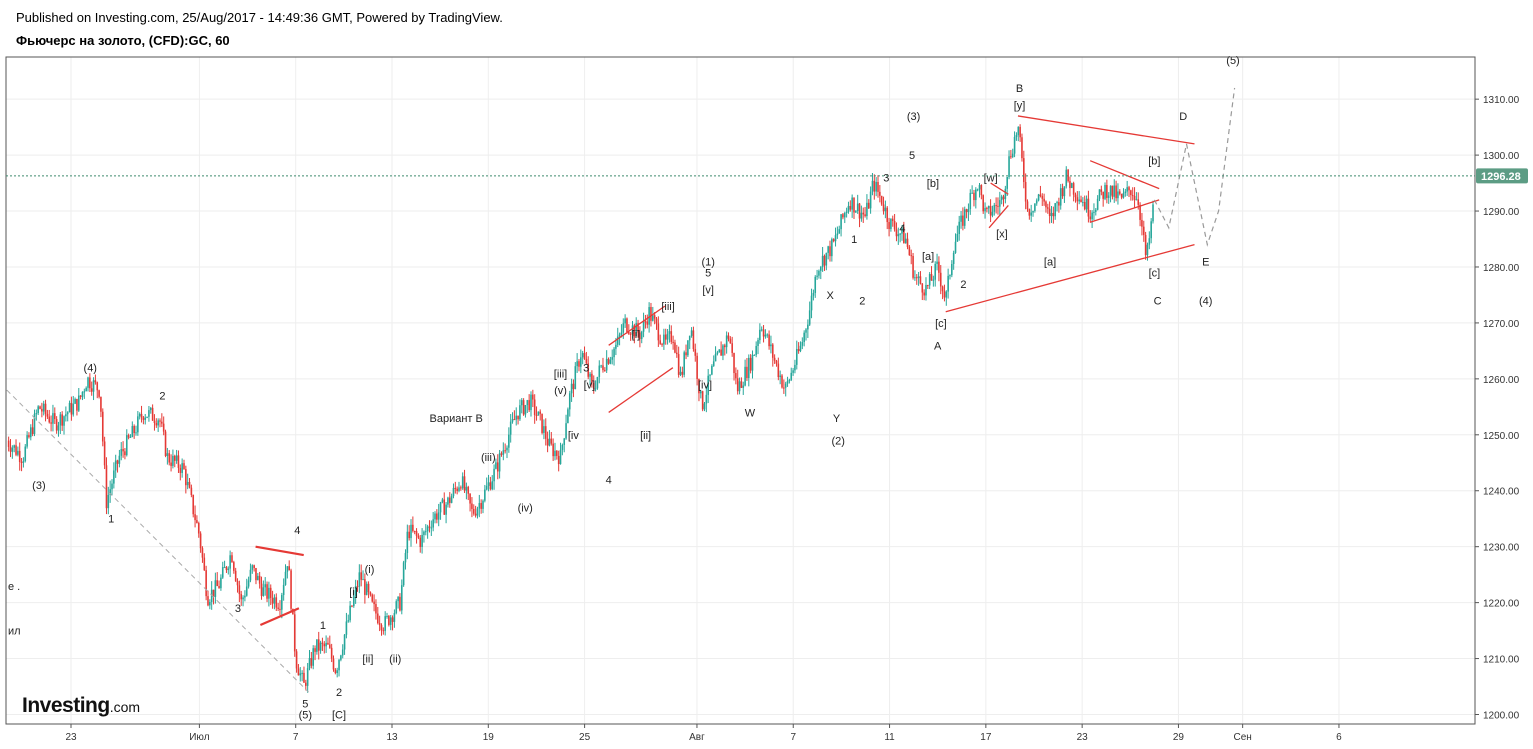 The height and width of the screenshot is (749, 1533). I want to click on y-tick-label: 1260.00, so click(1501, 380).